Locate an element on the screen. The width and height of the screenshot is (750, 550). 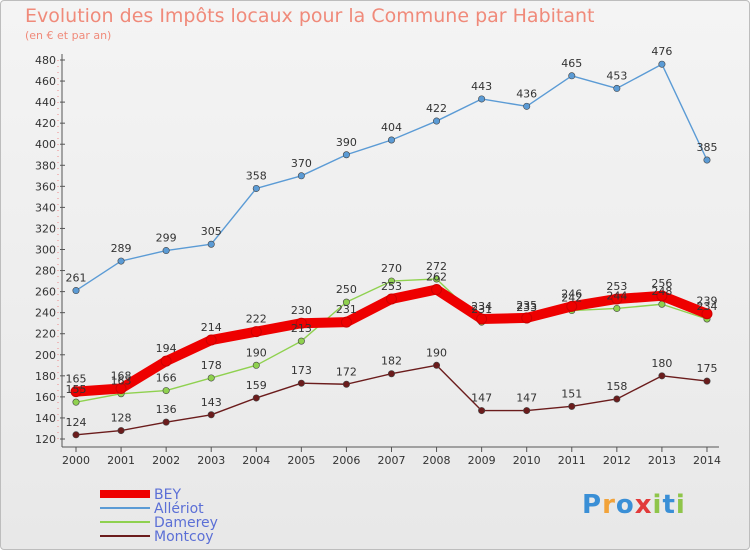
y-tick-label: 260 is located at coordinates (45, 292).